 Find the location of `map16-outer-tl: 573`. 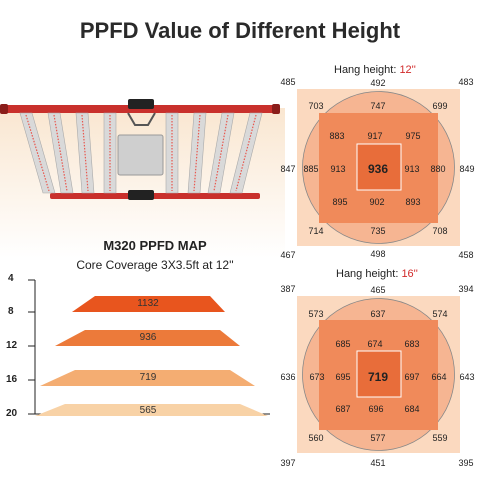

map16-outer-tl: 573 is located at coordinates (316, 314).